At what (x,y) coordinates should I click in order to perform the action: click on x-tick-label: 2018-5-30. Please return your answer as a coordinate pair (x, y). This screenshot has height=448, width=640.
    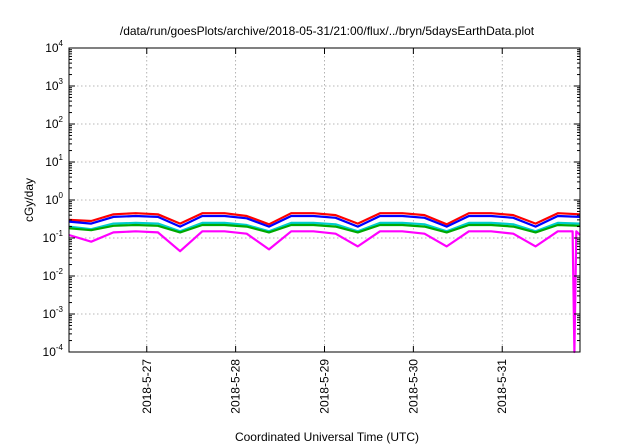
    Looking at the image, I should click on (413, 386).